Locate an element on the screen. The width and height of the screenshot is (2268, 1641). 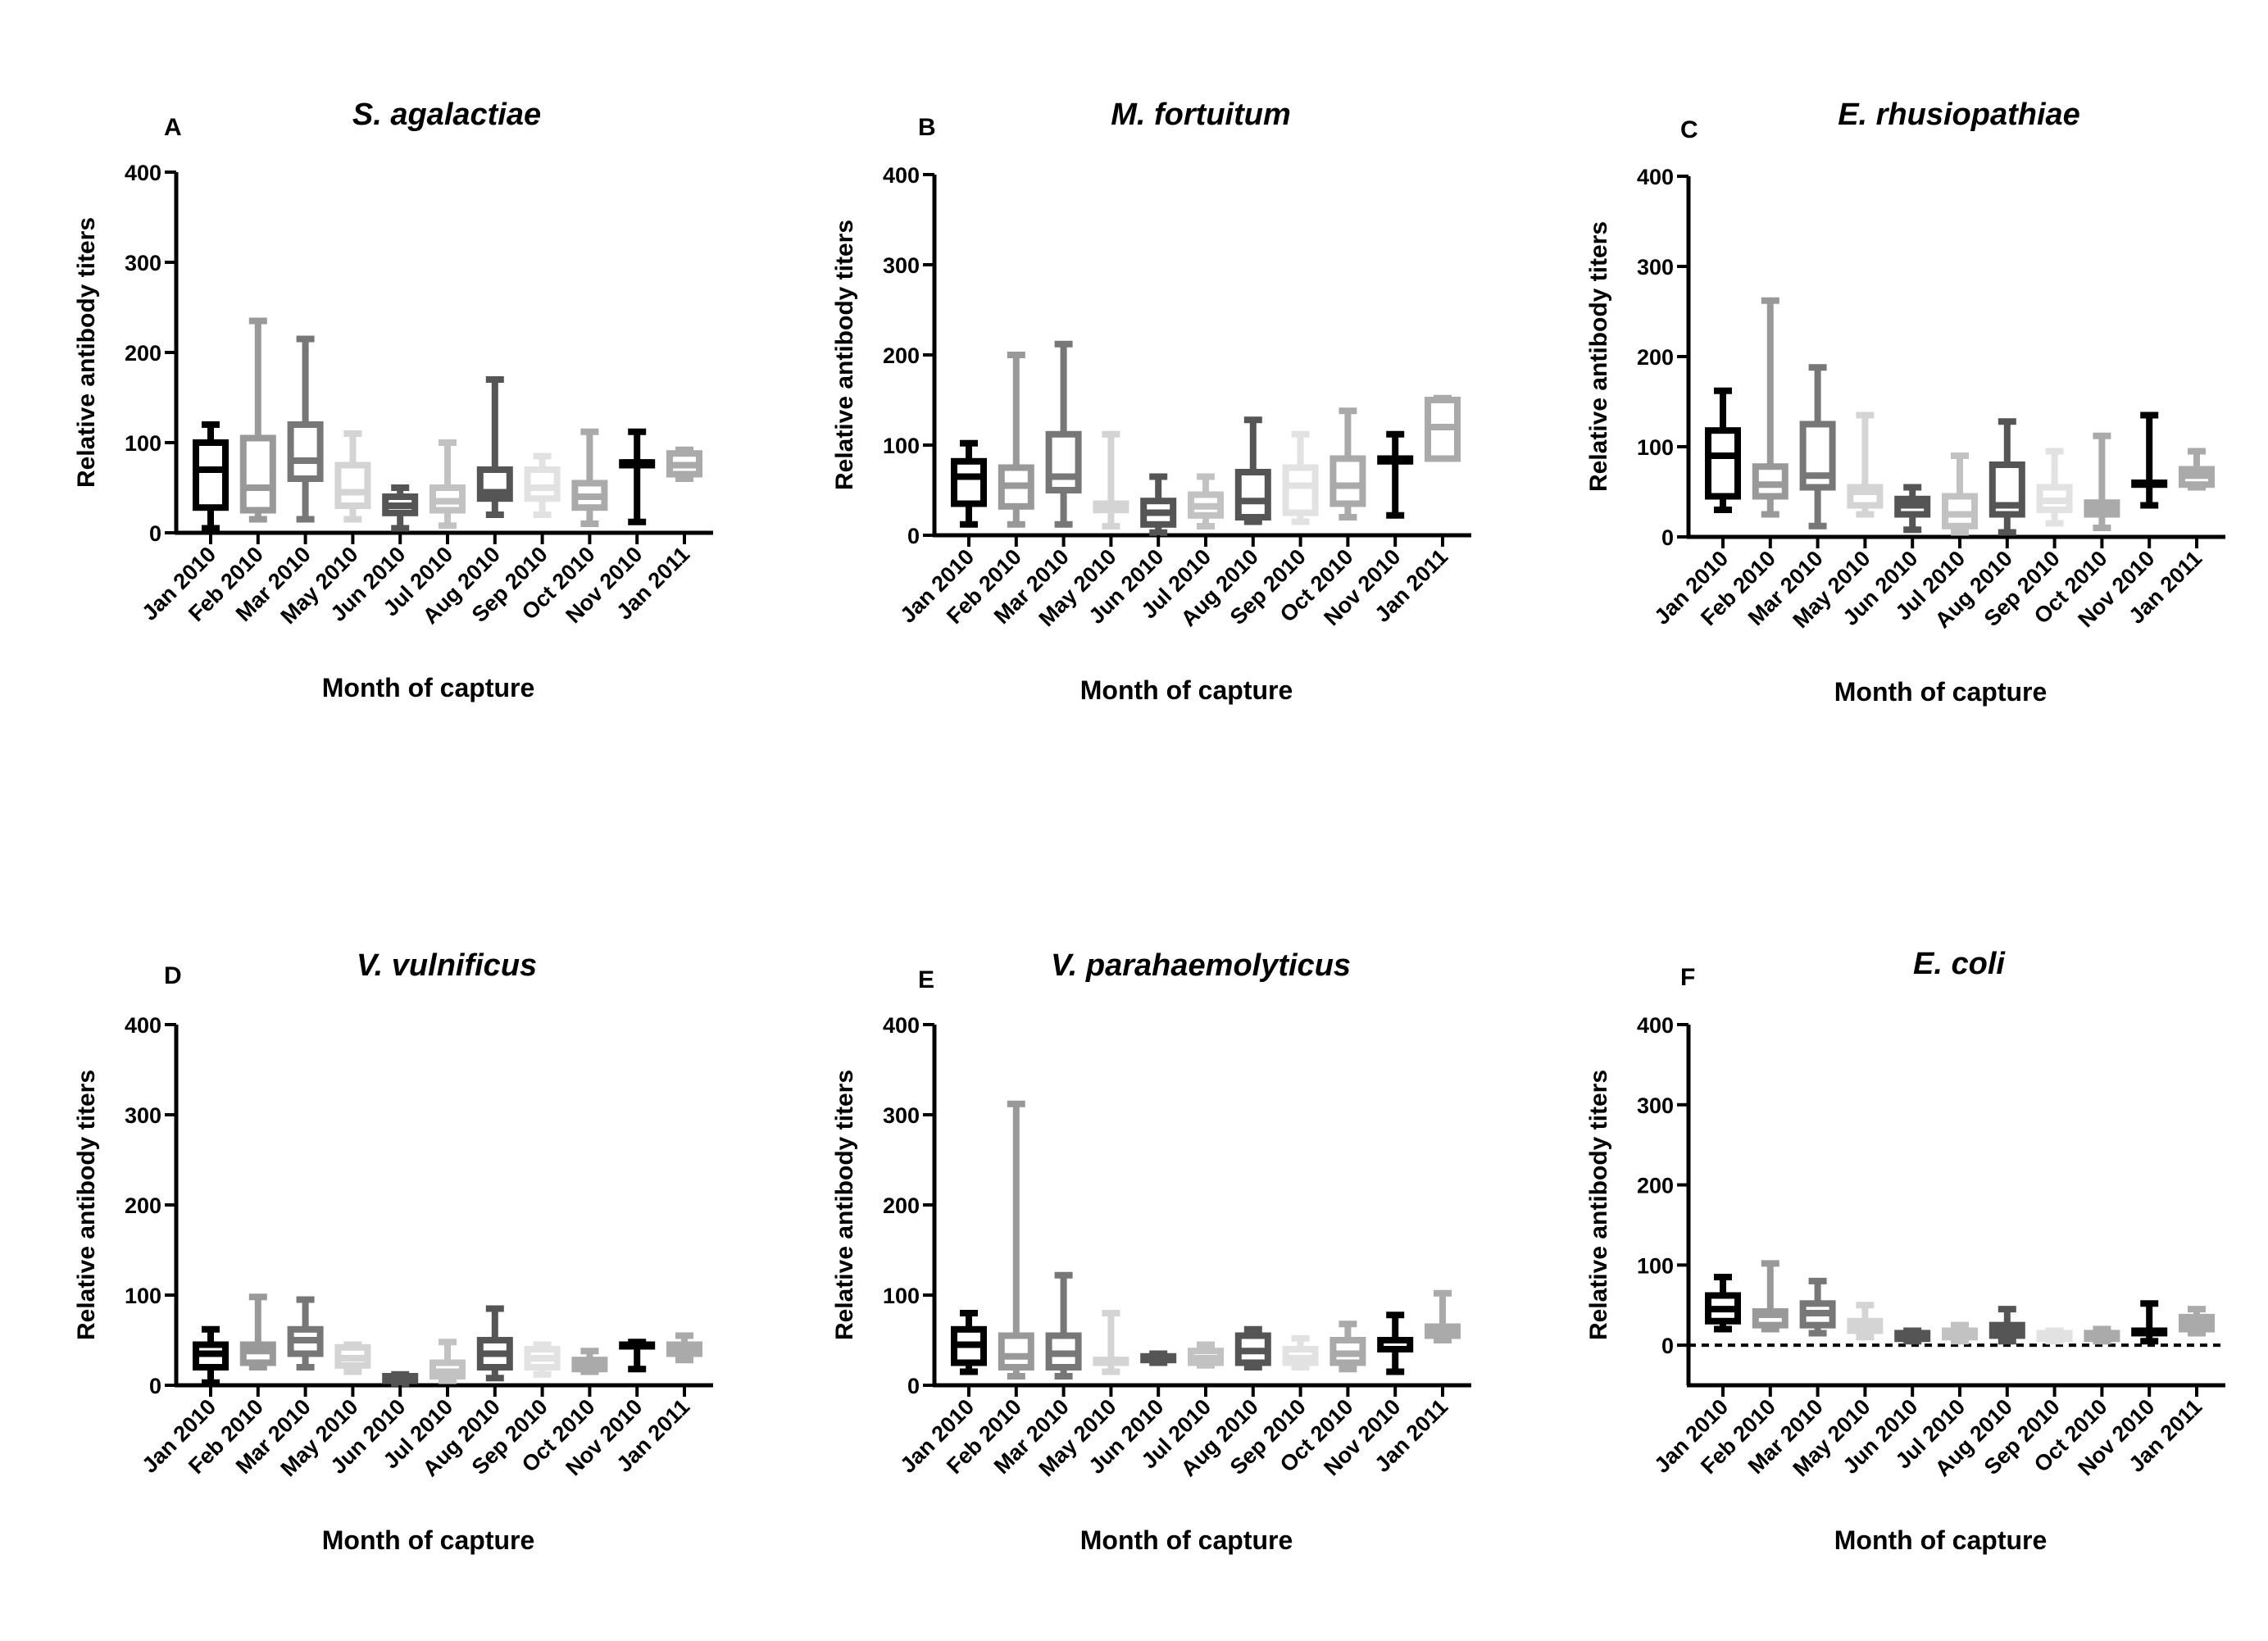
panel-letter: E is located at coordinates (926, 980).